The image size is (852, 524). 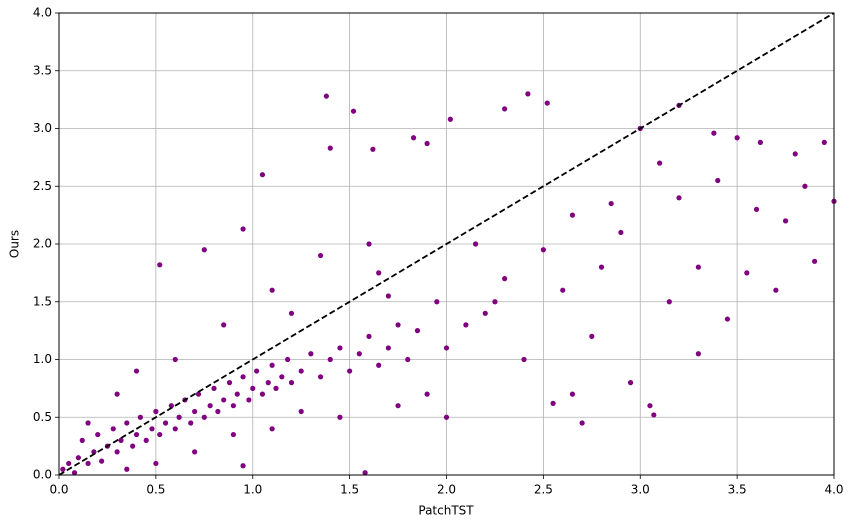 What do you see at coordinates (833, 490) in the screenshot?
I see `x-tick-label: 4.0` at bounding box center [833, 490].